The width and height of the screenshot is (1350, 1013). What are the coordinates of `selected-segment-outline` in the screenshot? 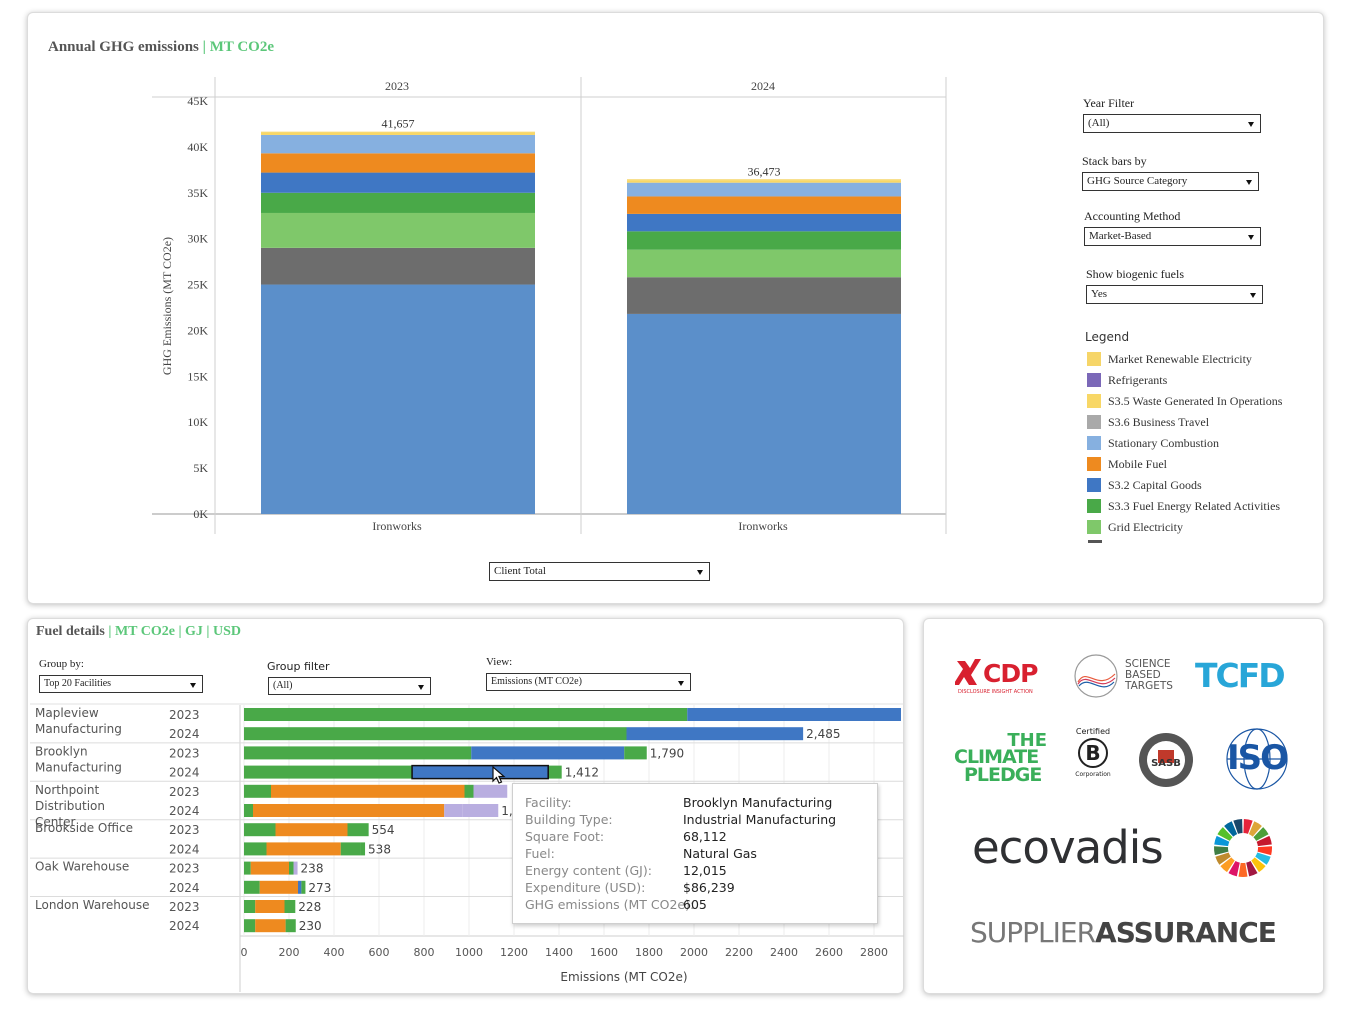 It's located at (480, 772).